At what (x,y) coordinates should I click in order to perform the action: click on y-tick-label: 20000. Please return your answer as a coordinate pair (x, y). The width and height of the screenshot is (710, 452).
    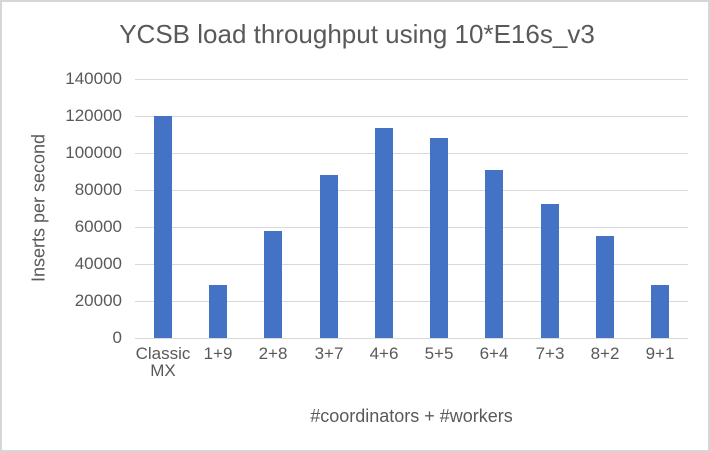
    Looking at the image, I should click on (98, 300).